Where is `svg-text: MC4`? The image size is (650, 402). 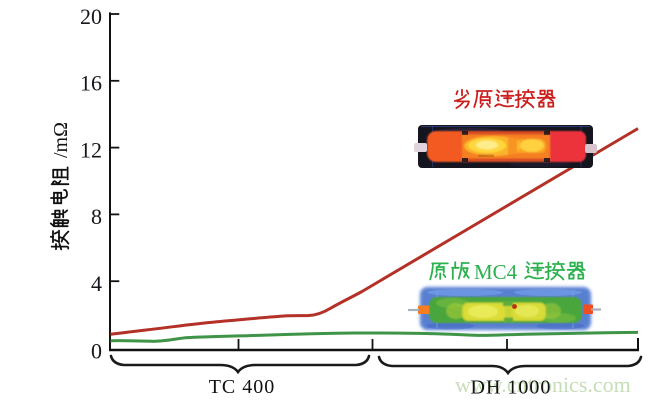 svg-text: MC4 is located at coordinates (496, 272).